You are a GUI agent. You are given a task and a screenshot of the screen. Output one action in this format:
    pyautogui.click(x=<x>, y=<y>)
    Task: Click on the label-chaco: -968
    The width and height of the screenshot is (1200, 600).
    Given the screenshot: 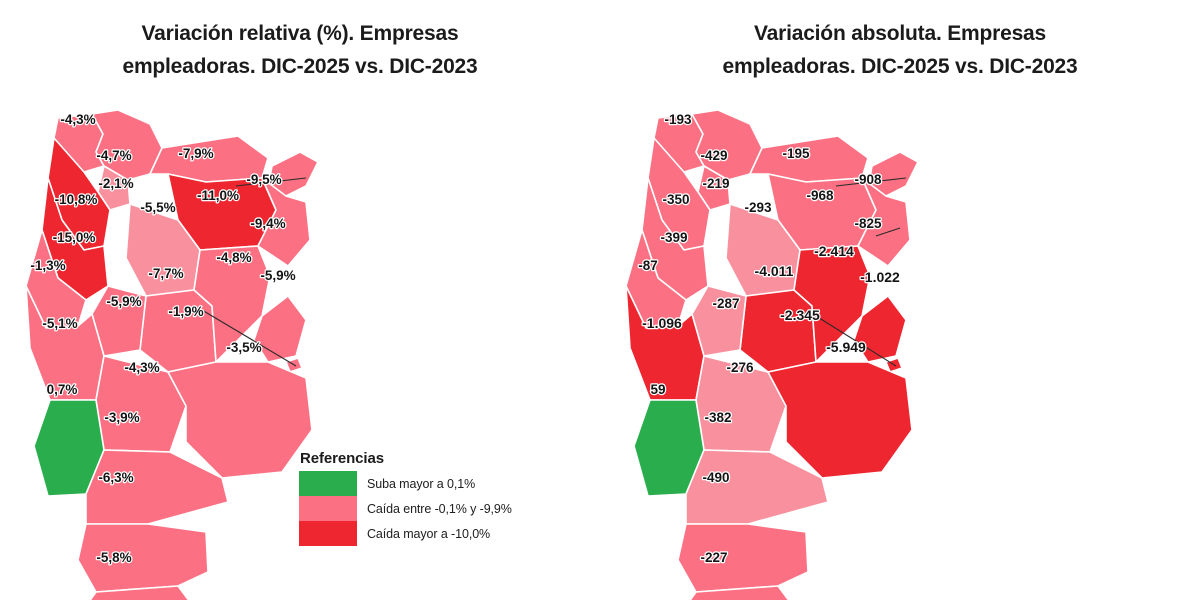 What is the action you would take?
    pyautogui.click(x=820, y=195)
    